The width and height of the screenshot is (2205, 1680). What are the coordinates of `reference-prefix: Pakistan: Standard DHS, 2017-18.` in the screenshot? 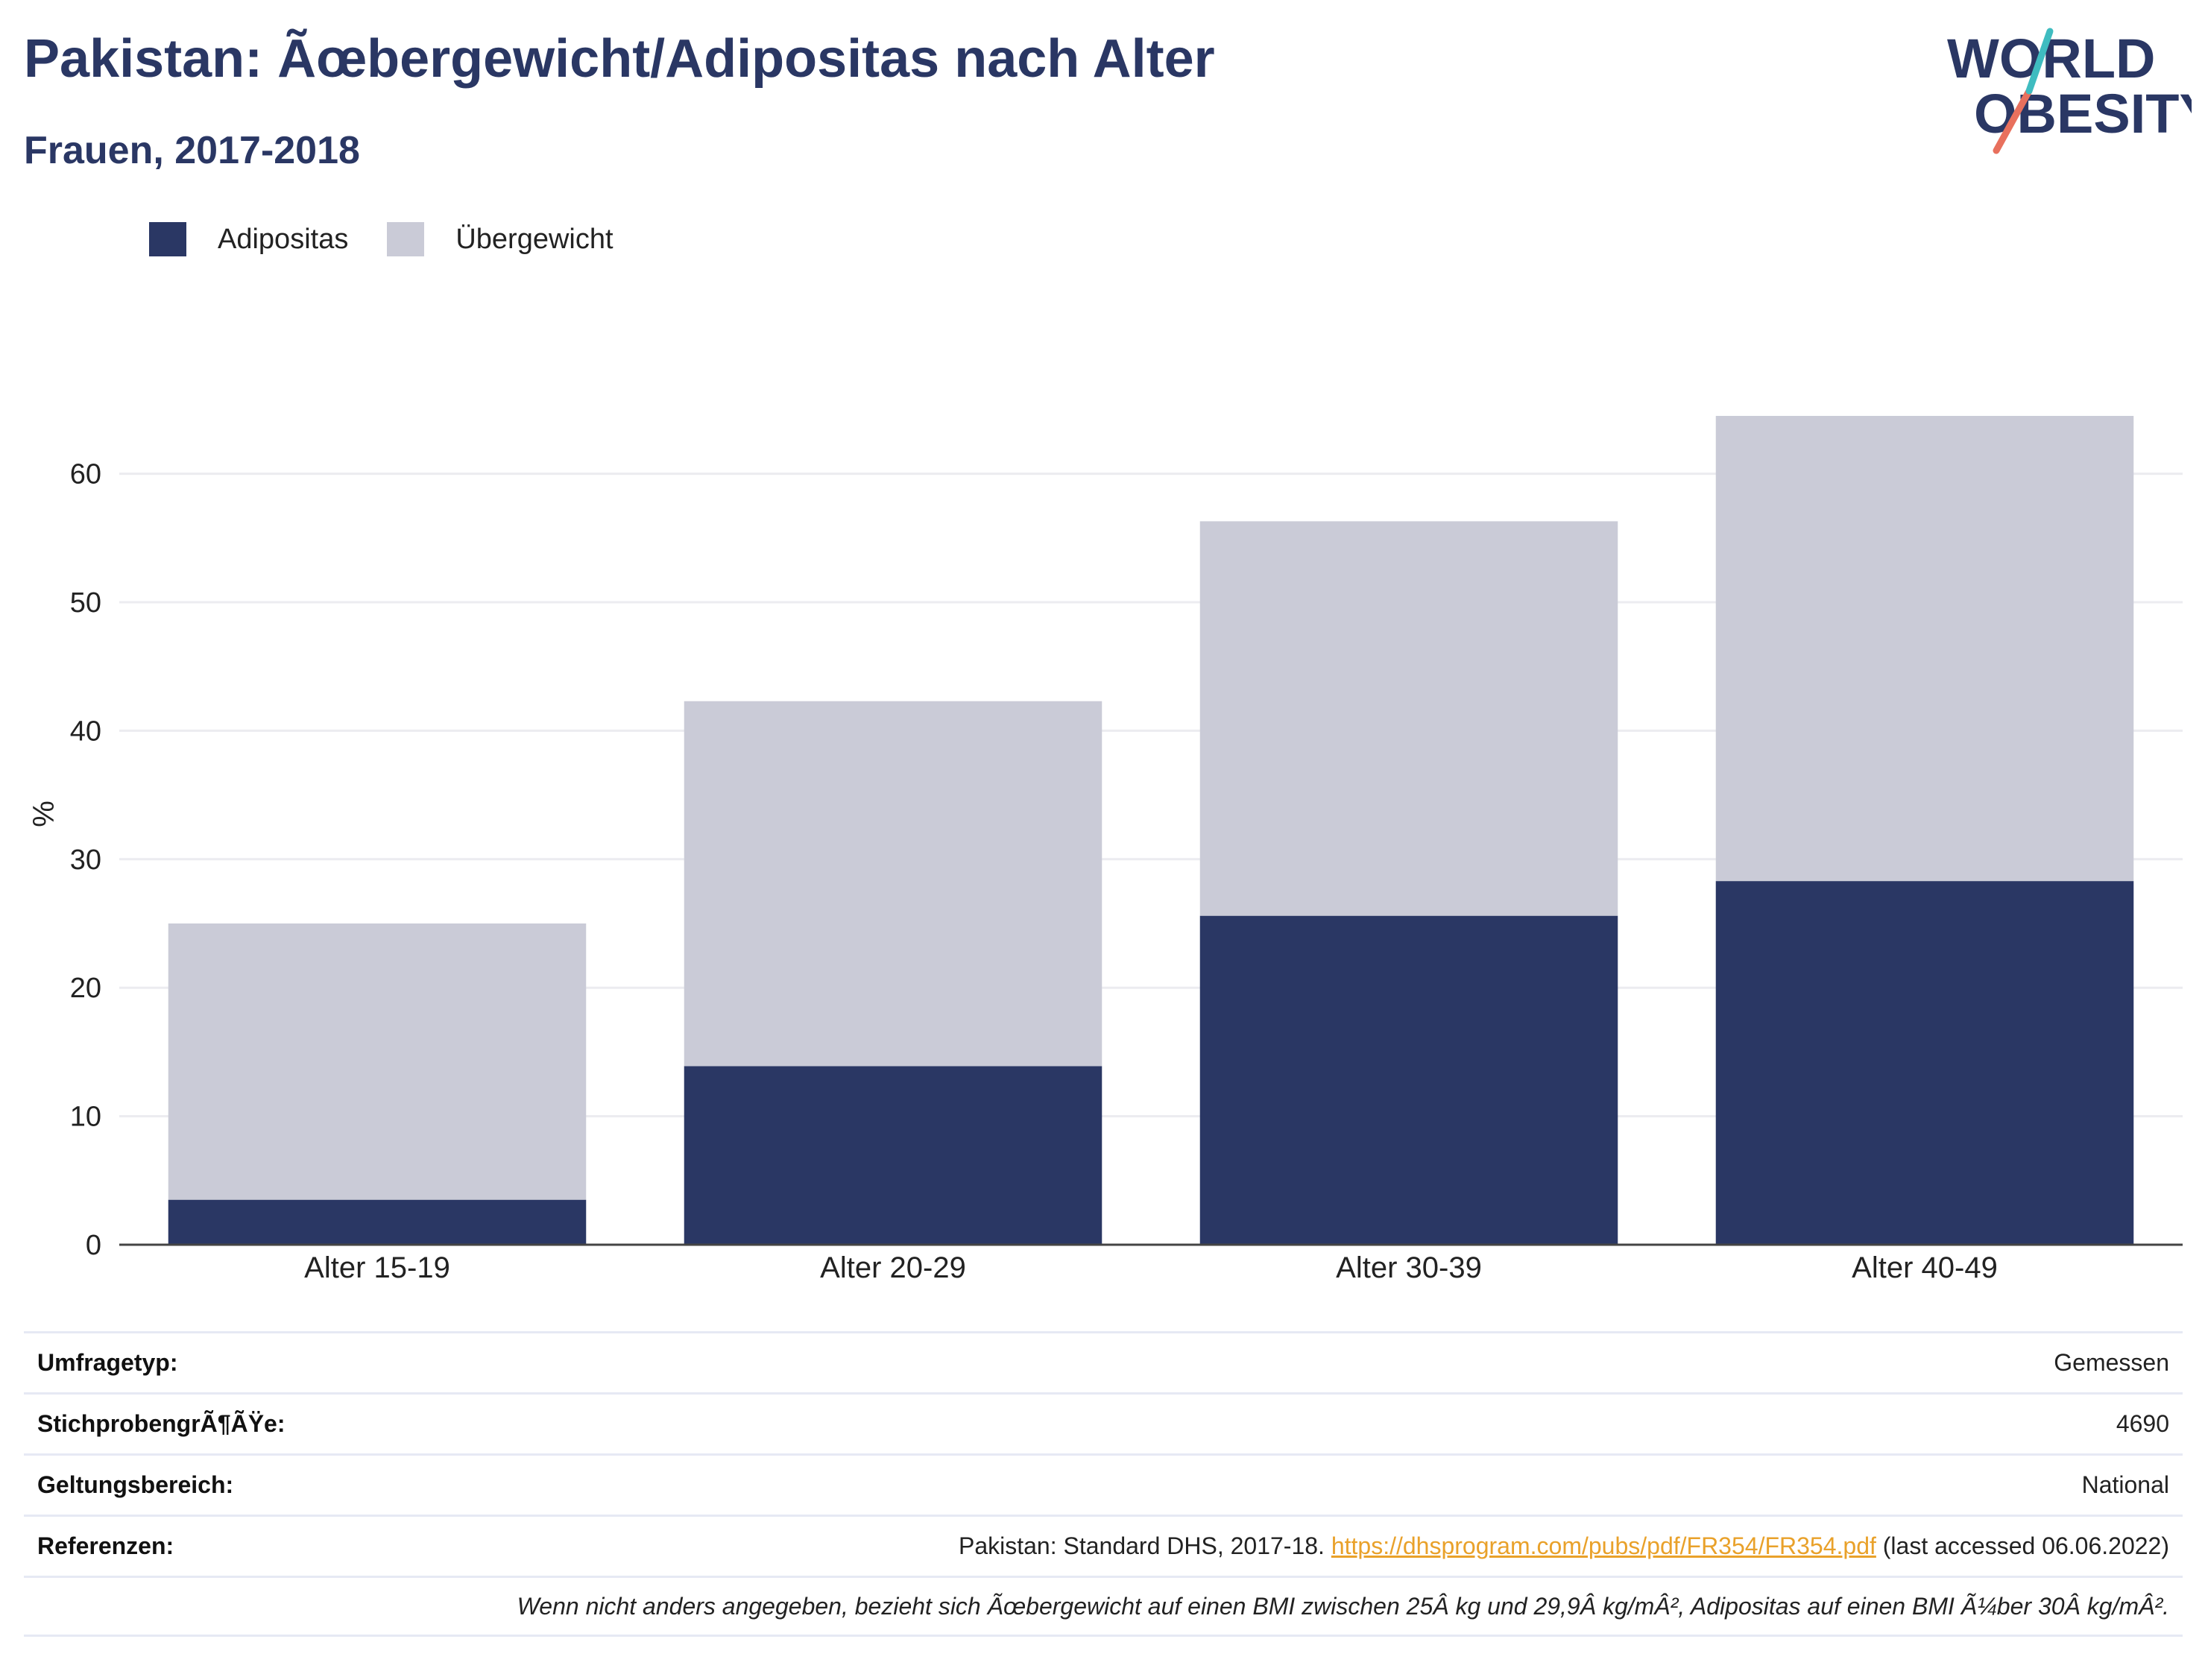 It's located at (1141, 1545).